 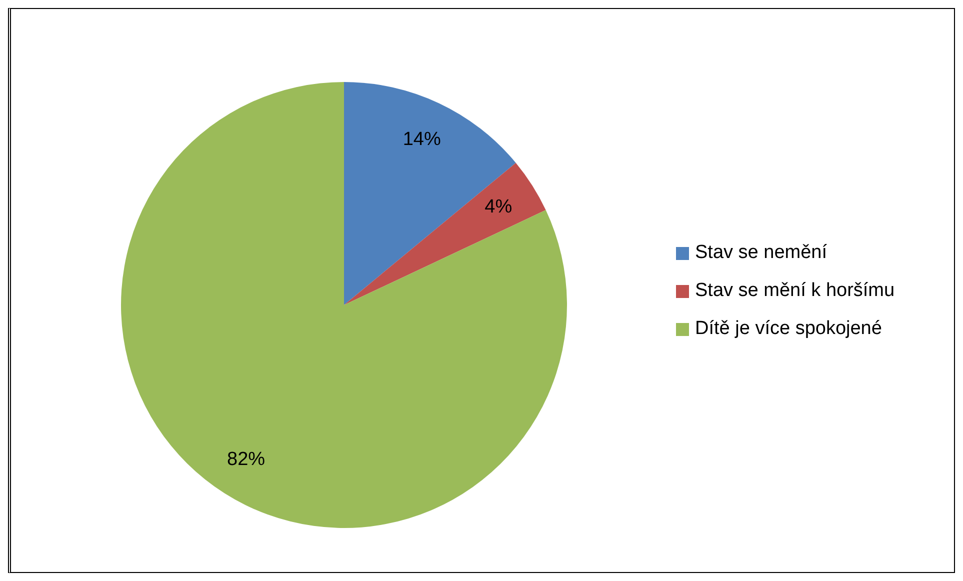 I want to click on legend-label: Stav se nemění, so click(x=761, y=253).